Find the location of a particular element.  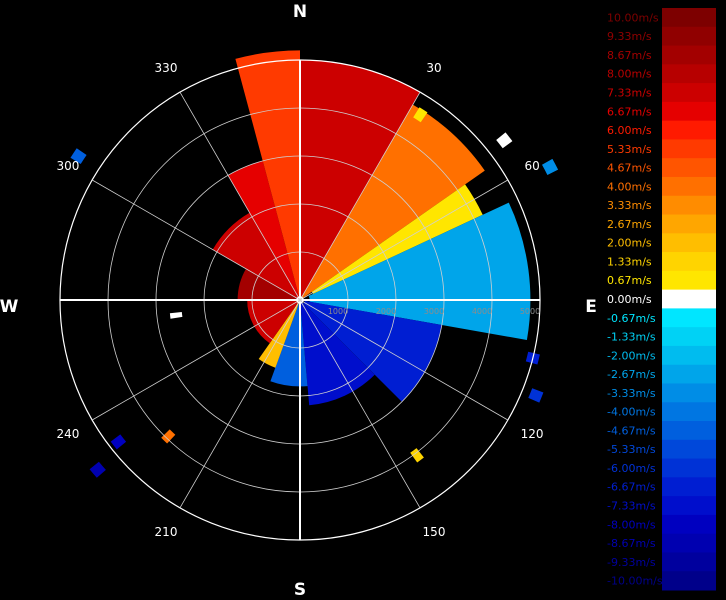

legend-label-14: 0.67m/s is located at coordinates (629, 280).